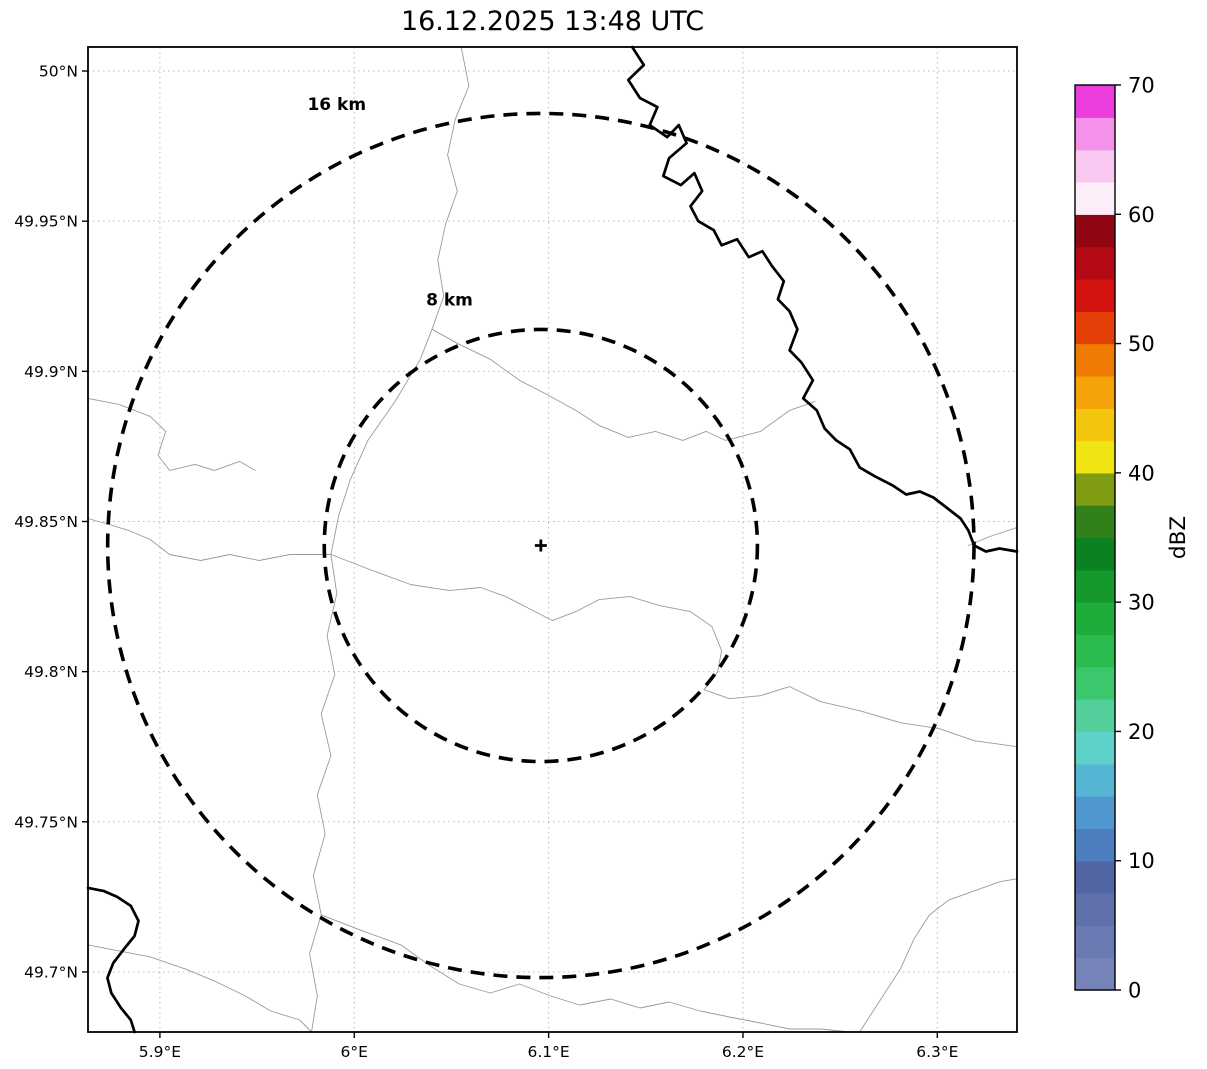 This screenshot has width=1207, height=1069. I want to click on range-ring-label-16km: 16 km, so click(336, 105).